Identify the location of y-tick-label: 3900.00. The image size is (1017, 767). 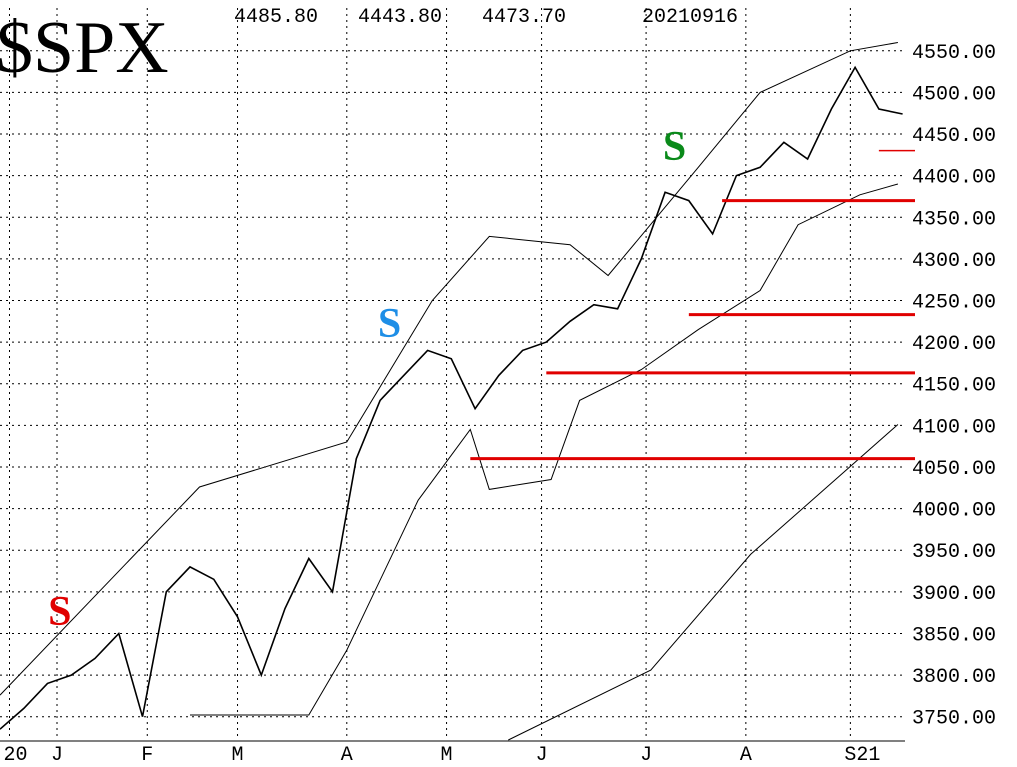
(954, 594).